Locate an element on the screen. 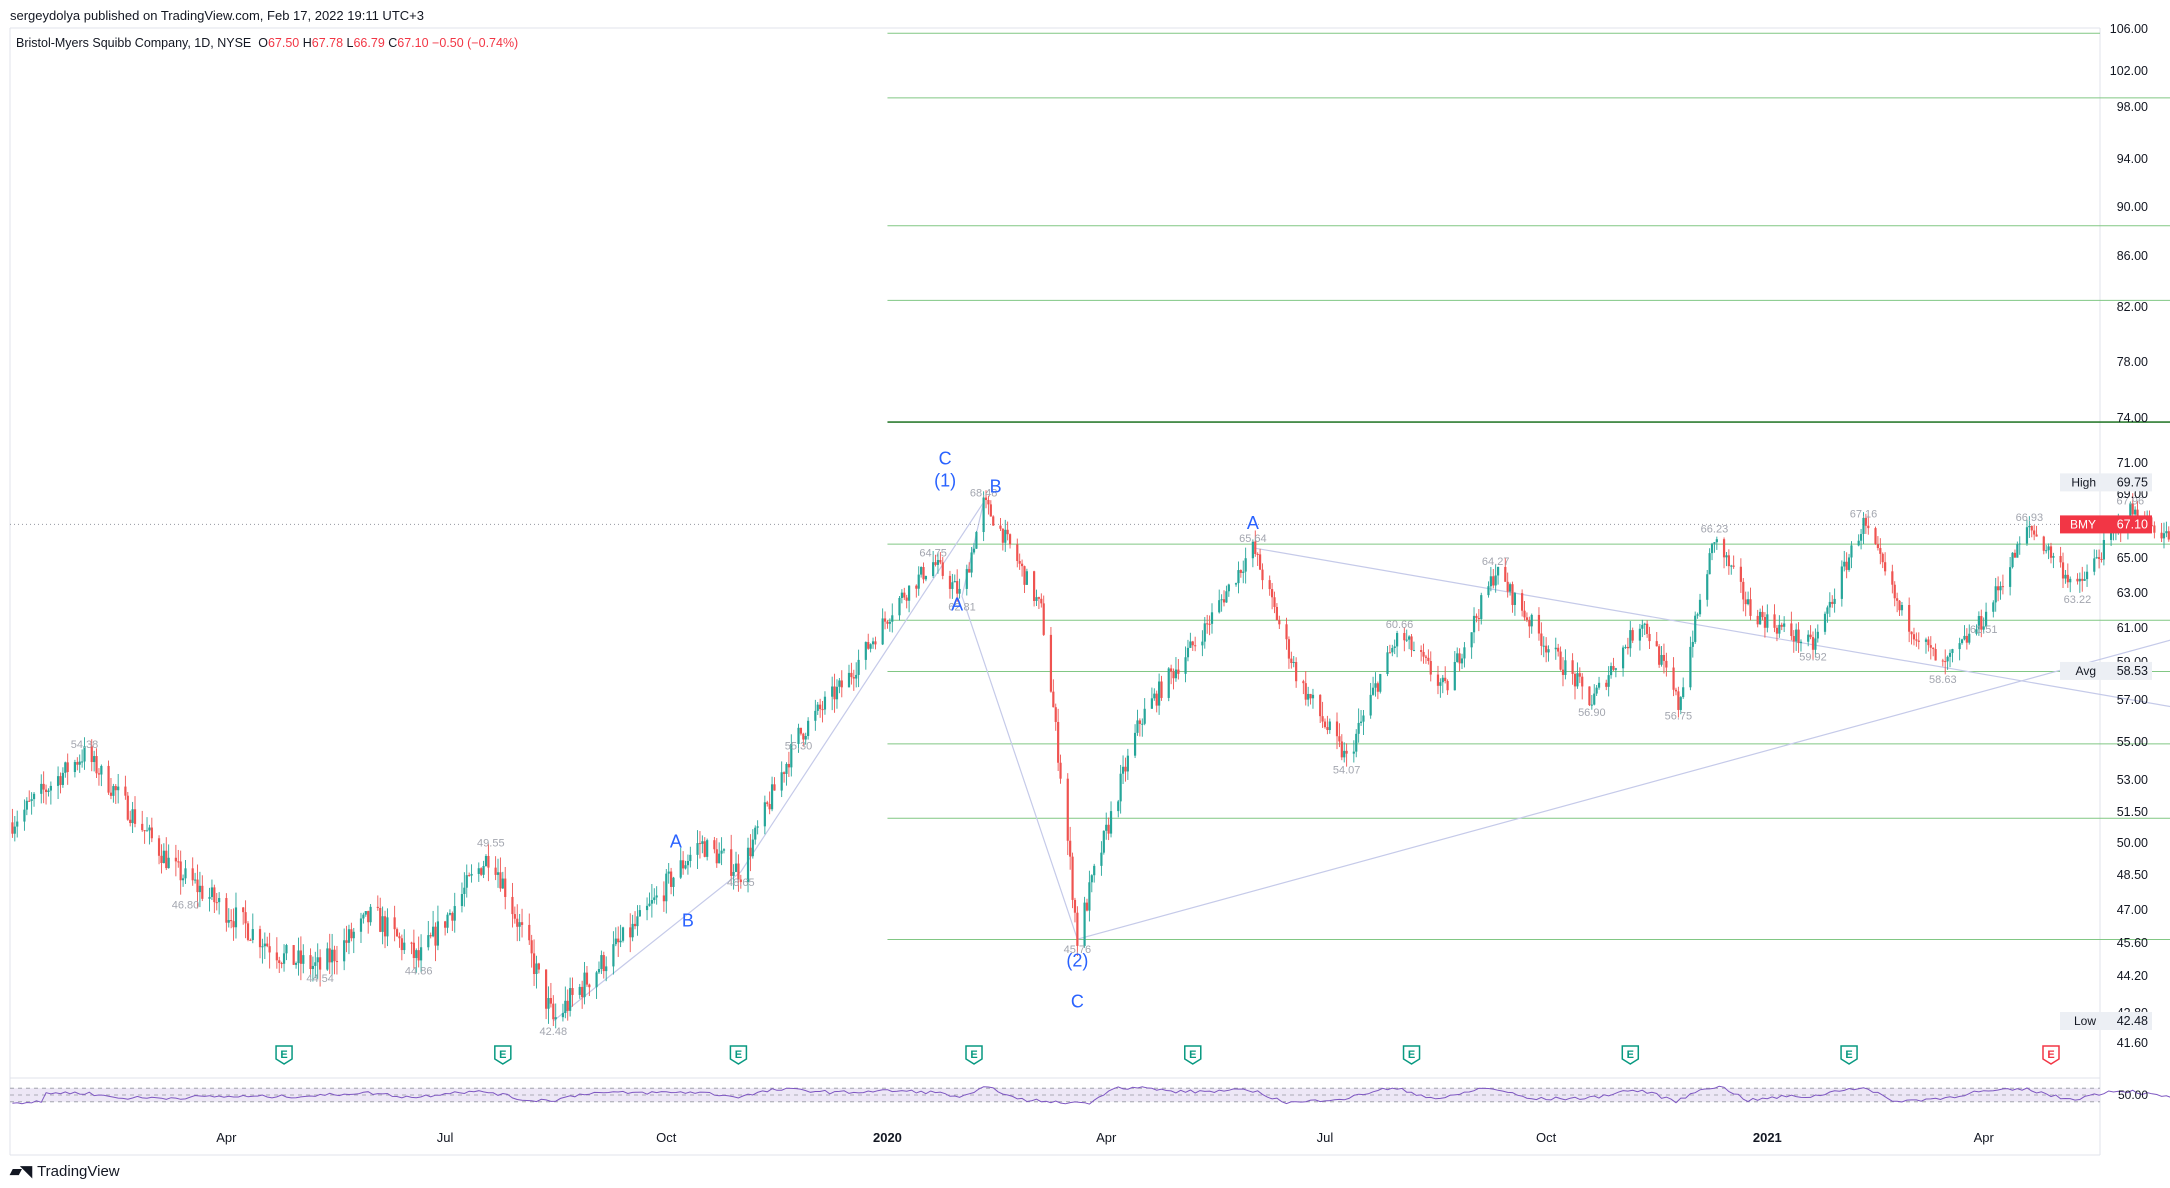  price-axis-tags: High 69.75 BMY 67.10 Avg 58.53 Low 42.48 is located at coordinates (2106, 751).